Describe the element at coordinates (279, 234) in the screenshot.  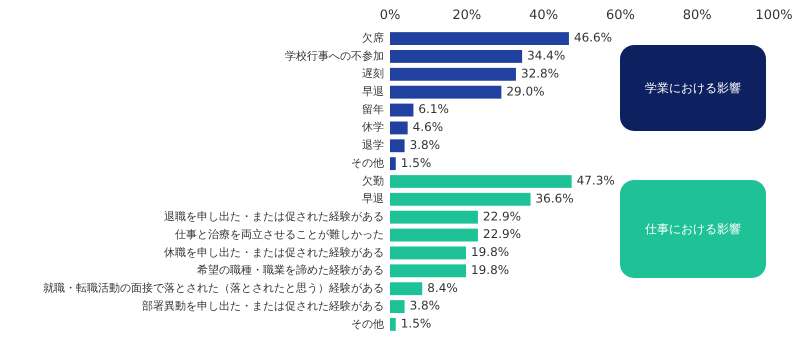
I see `y-tick-label: 仕事と治療を両立させることが難しかった` at that location.